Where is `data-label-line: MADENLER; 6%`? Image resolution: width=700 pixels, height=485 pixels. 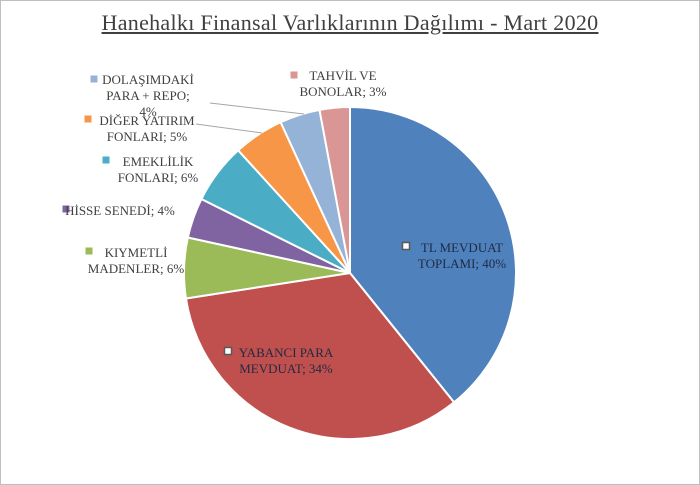 data-label-line: MADENLER; 6% is located at coordinates (136, 268).